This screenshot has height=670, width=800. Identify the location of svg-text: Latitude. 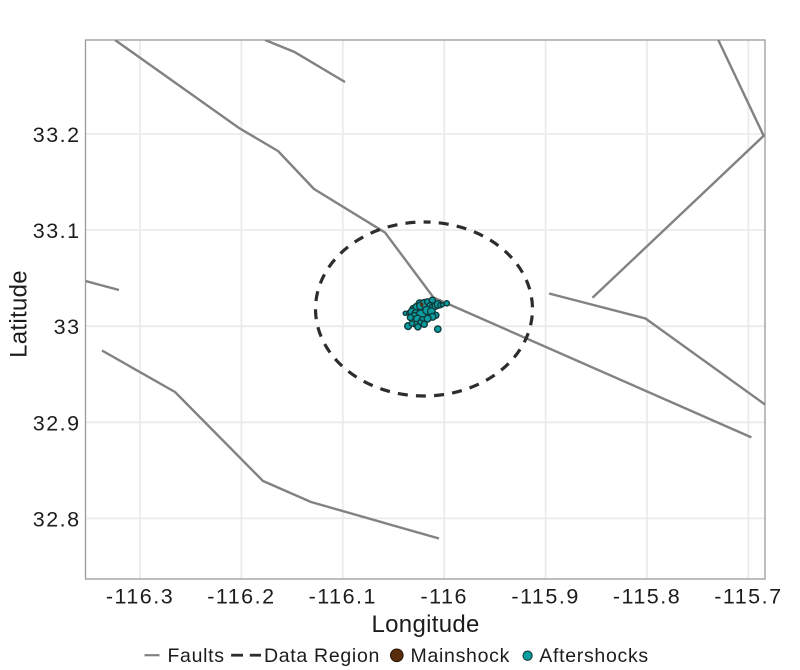
(18, 314).